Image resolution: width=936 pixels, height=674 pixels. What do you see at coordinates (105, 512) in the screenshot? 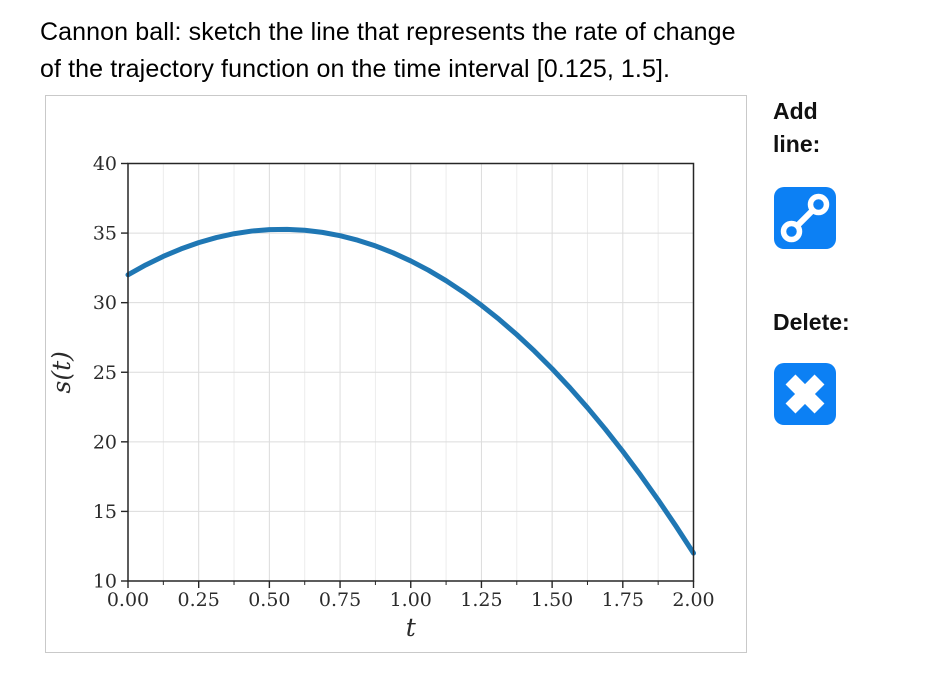
I see `svg-text: 15` at bounding box center [105, 512].